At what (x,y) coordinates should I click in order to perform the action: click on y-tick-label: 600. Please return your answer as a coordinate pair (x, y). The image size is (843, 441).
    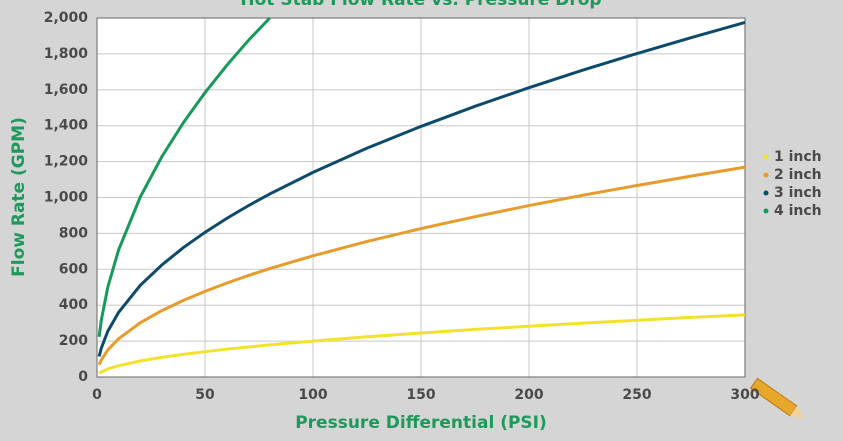
    Looking at the image, I should click on (73, 269).